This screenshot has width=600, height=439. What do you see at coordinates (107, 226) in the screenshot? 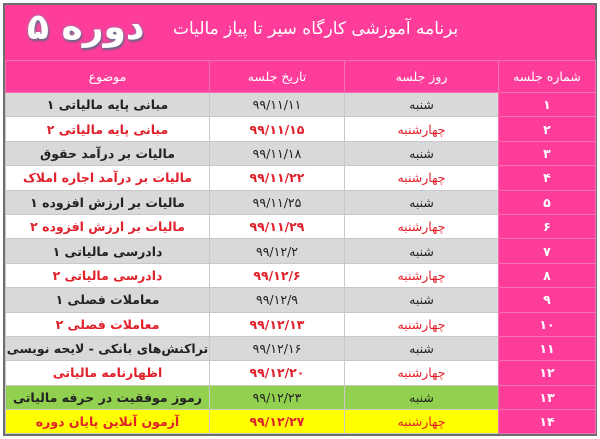
I see `cell-topic: مالیات بر ارزش افزوده ۲` at bounding box center [107, 226].